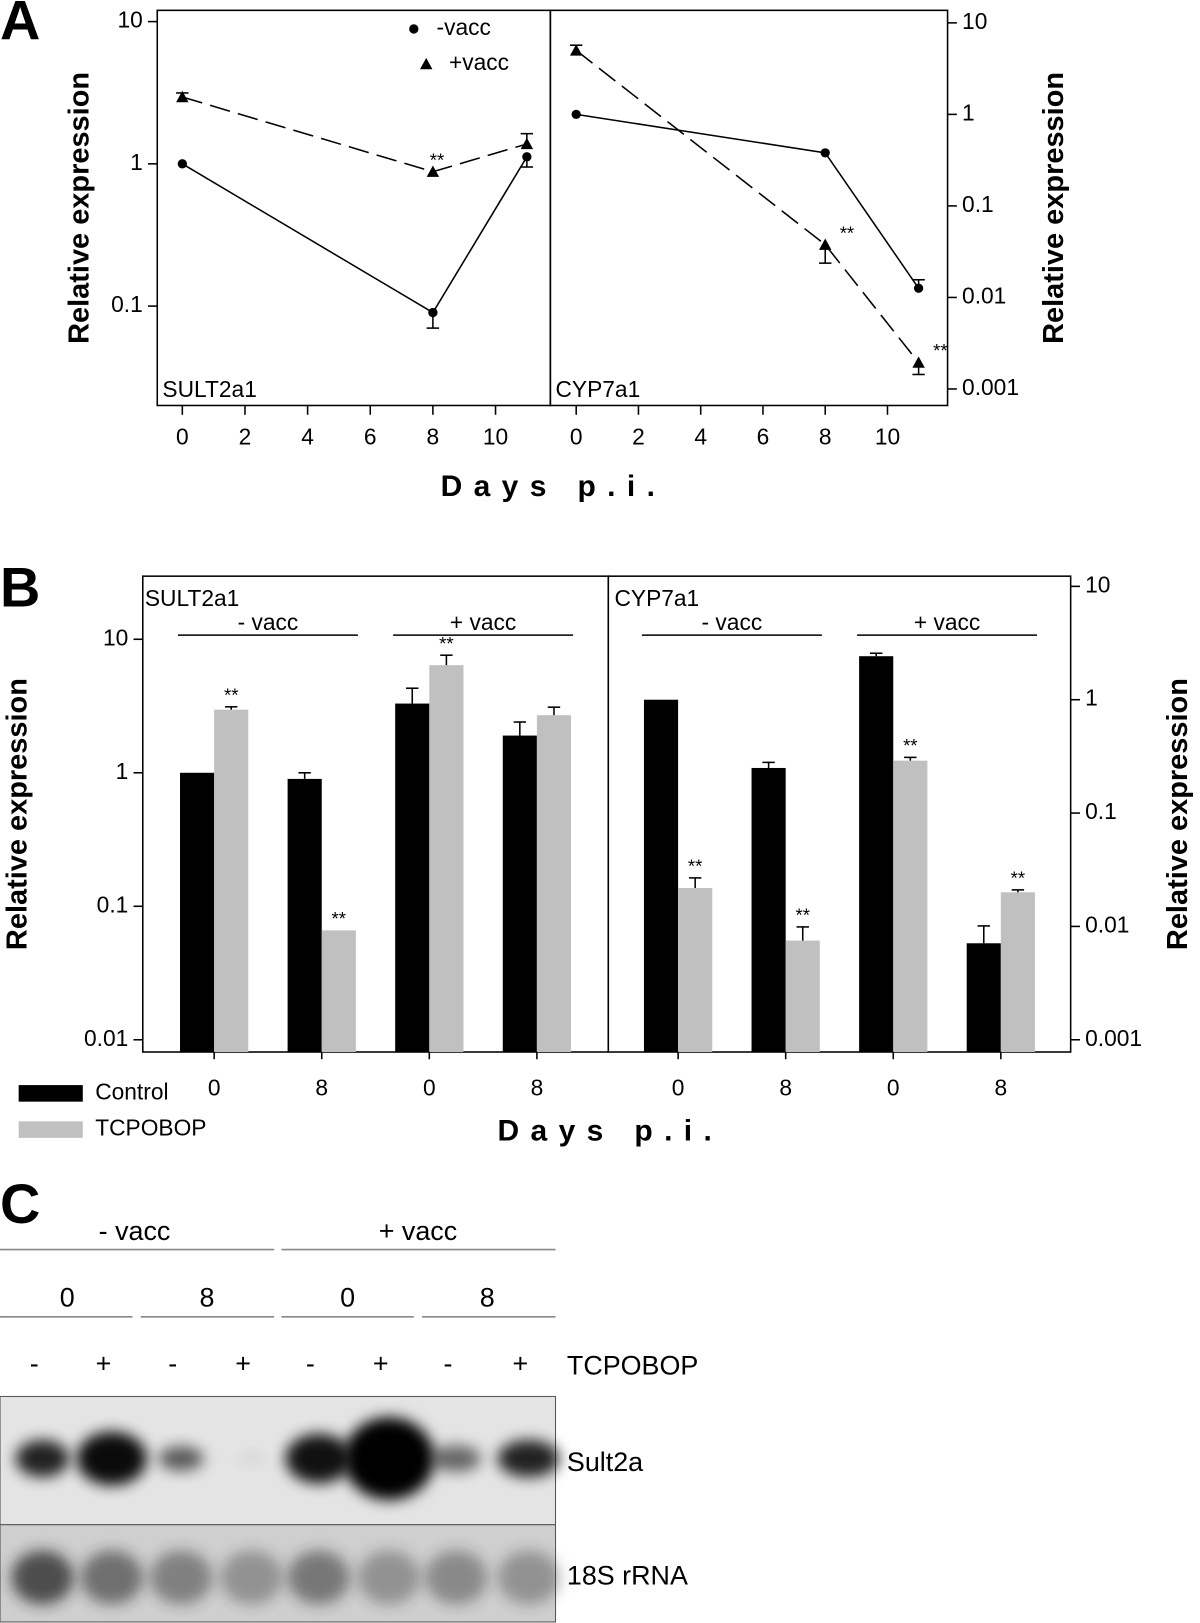  What do you see at coordinates (763, 437) in the screenshot?
I see `x-tick-label: 6` at bounding box center [763, 437].